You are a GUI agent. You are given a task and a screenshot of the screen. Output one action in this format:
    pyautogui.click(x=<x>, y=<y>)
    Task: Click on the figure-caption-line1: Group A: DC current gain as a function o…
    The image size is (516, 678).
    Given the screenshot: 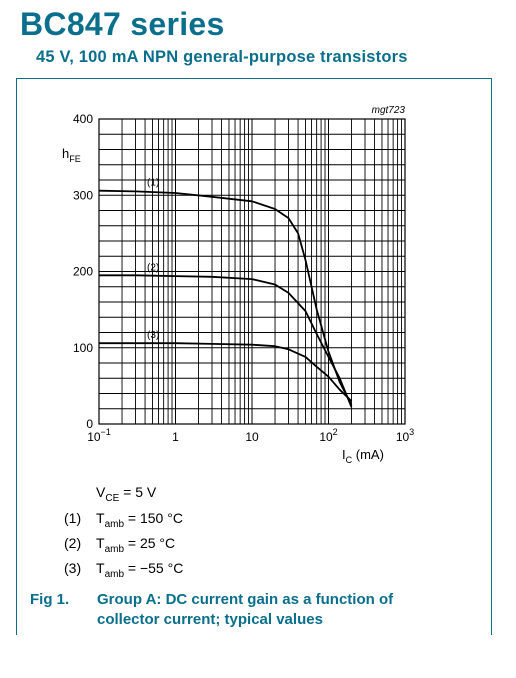 What is the action you would take?
    pyautogui.click(x=245, y=599)
    